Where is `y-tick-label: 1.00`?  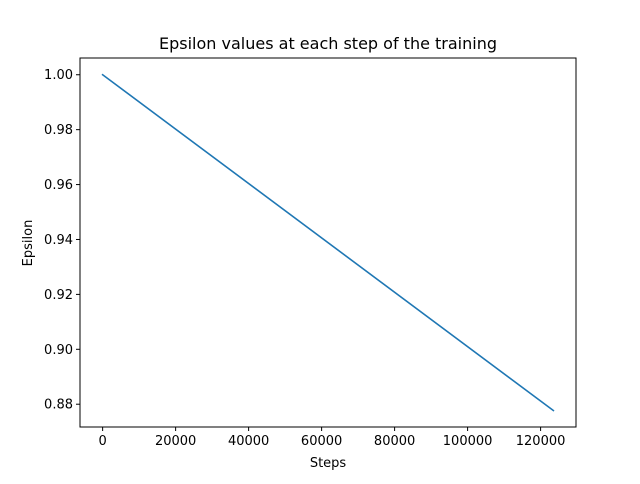 y-tick-label: 1.00 is located at coordinates (58, 75).